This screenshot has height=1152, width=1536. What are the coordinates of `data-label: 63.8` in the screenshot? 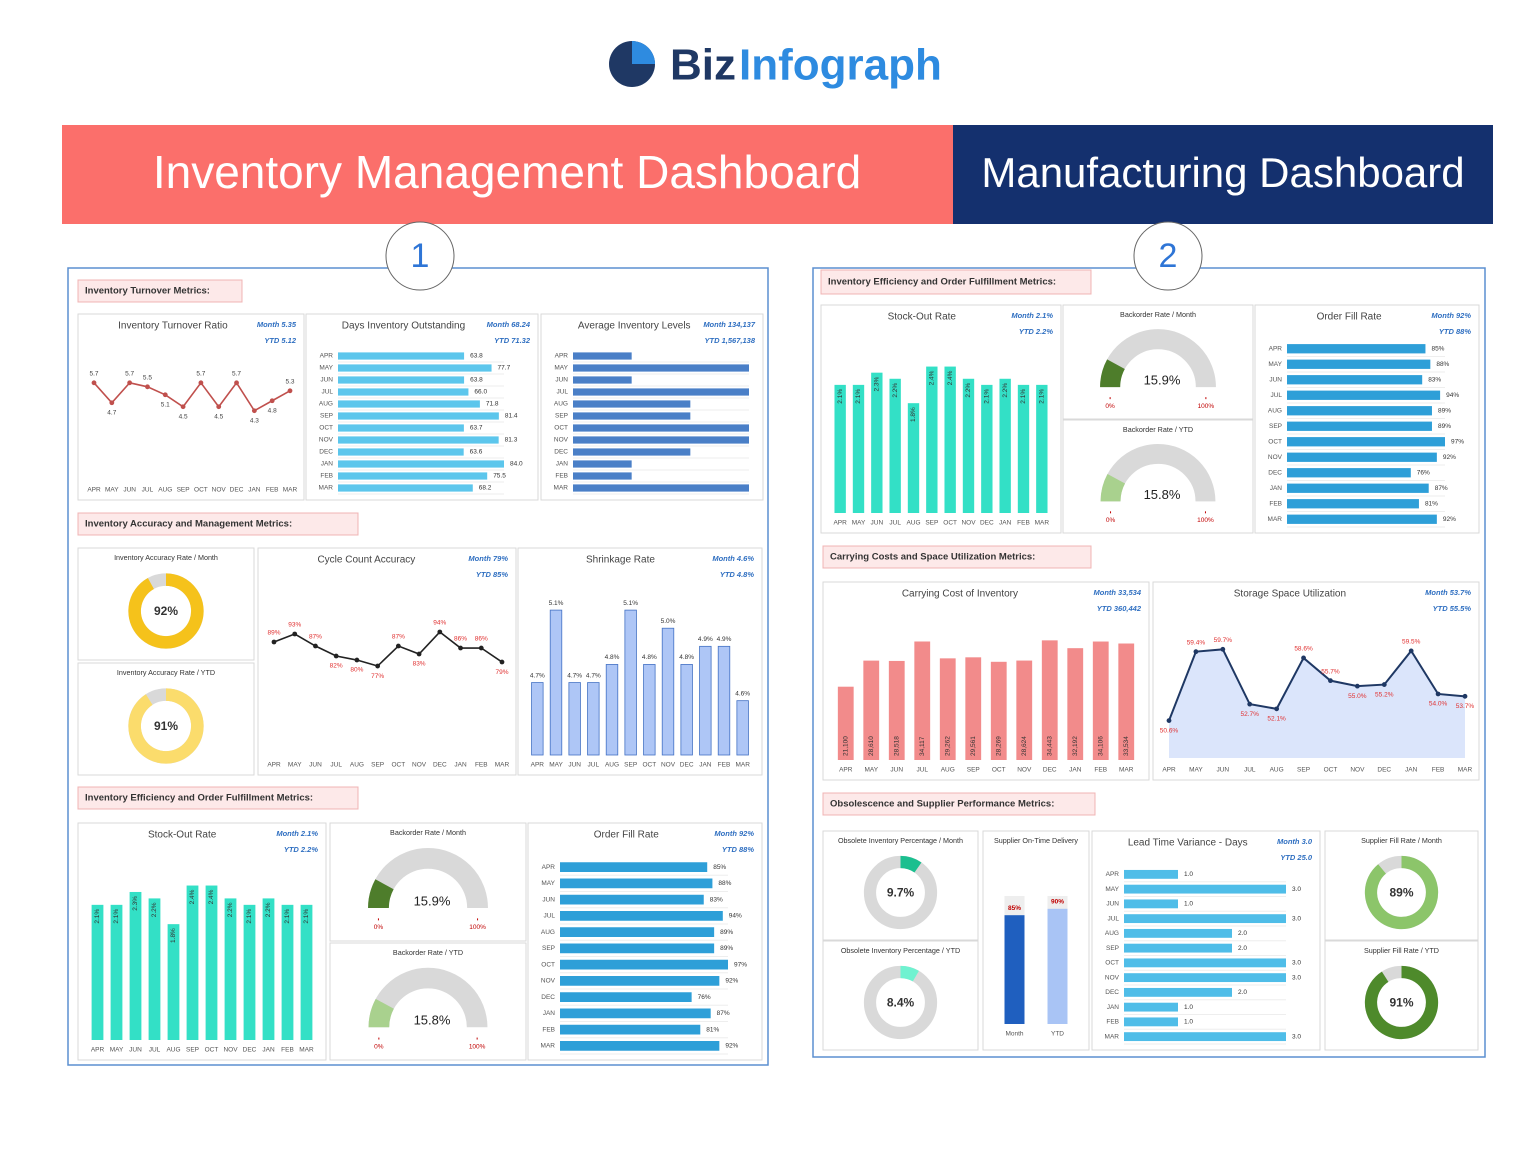 It's located at (476, 356).